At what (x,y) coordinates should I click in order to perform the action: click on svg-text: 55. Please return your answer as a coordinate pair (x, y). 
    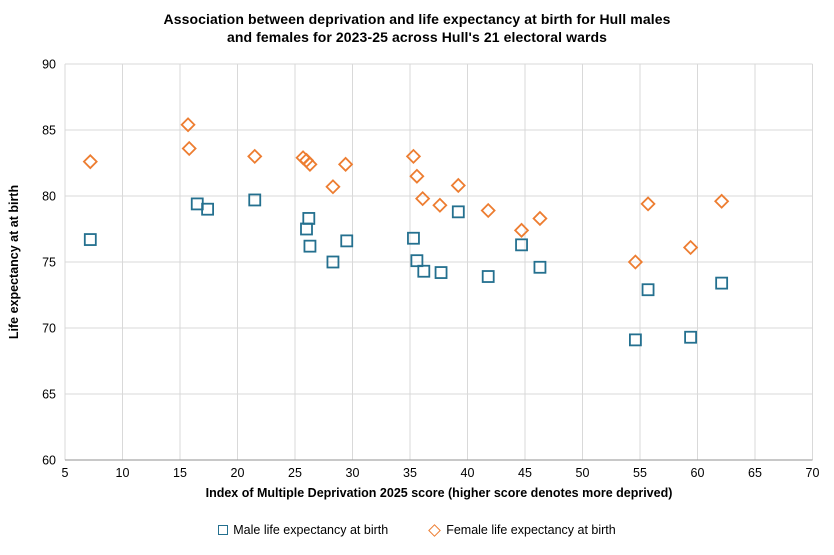
    Looking at the image, I should click on (640, 473).